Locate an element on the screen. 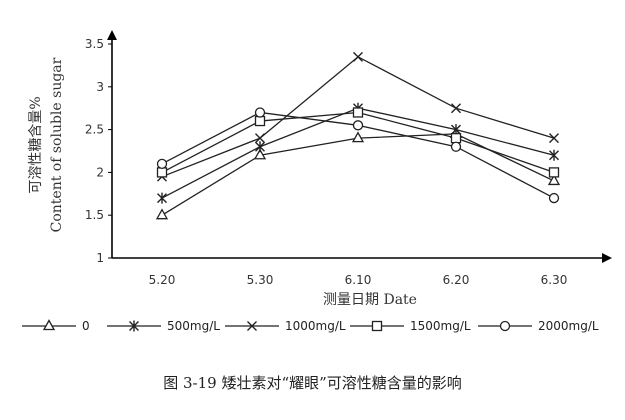  x-tick-label: 5.20 is located at coordinates (162, 280).